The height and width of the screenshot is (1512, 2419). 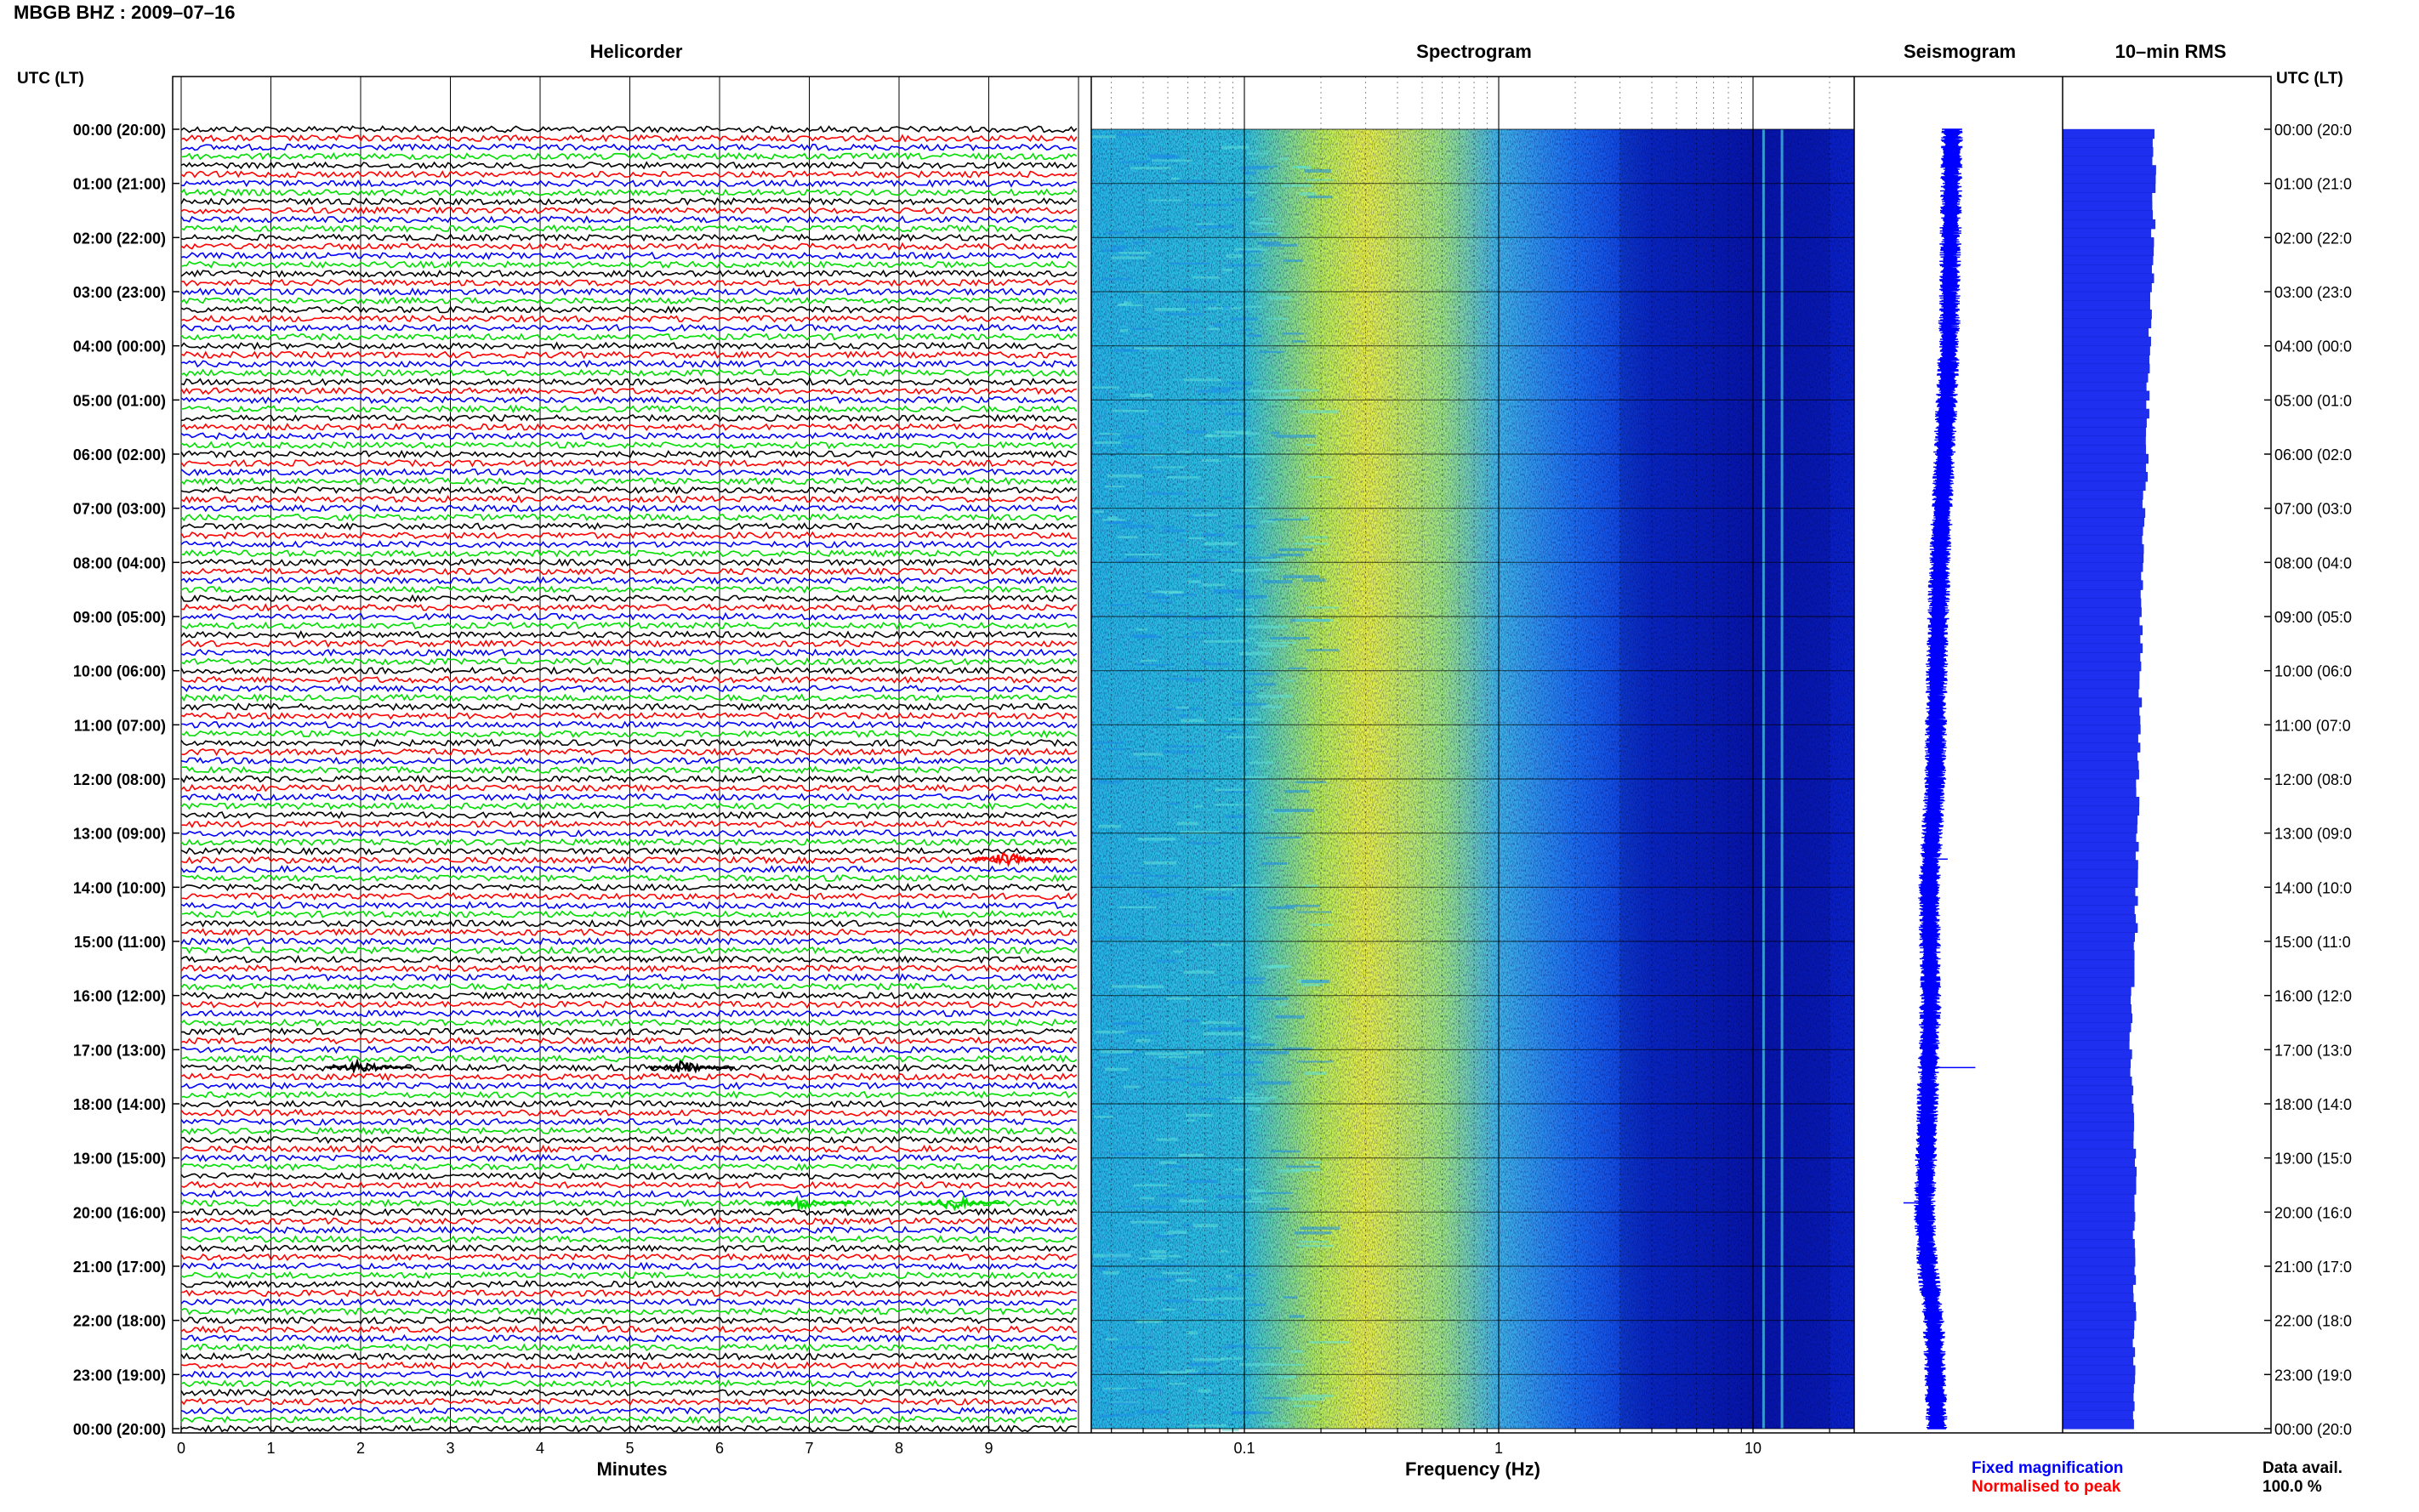 What do you see at coordinates (119, 996) in the screenshot?
I see `left-axis-tick-label: 16:00 (12:00)` at bounding box center [119, 996].